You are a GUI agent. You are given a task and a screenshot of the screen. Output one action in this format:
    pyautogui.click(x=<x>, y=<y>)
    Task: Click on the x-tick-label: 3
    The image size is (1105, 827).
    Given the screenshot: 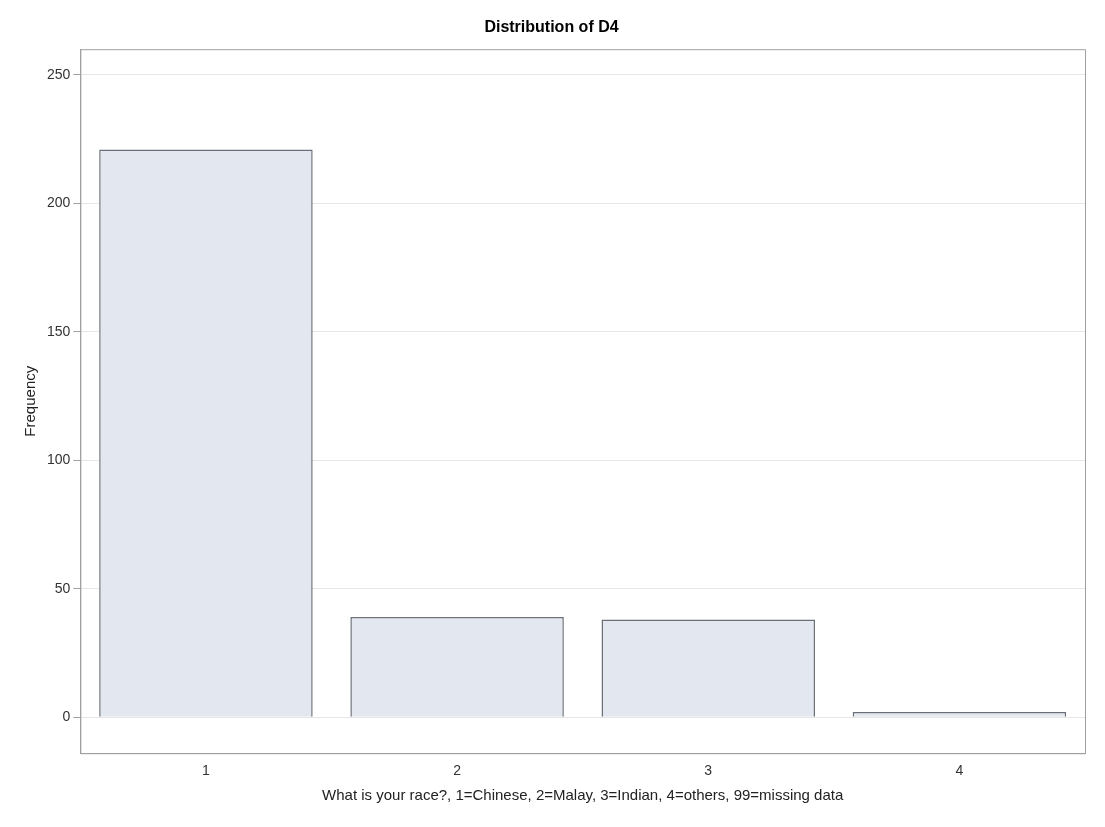 What is the action you would take?
    pyautogui.click(x=708, y=770)
    